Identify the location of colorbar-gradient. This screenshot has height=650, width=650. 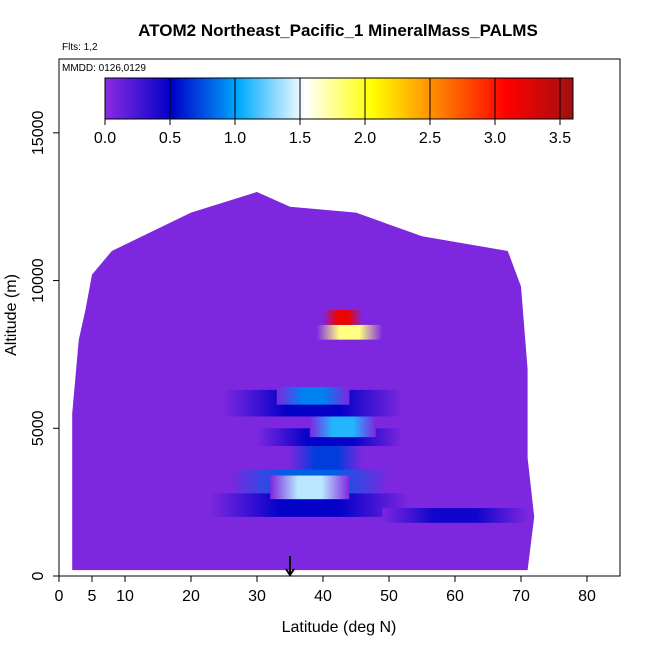
(339, 98).